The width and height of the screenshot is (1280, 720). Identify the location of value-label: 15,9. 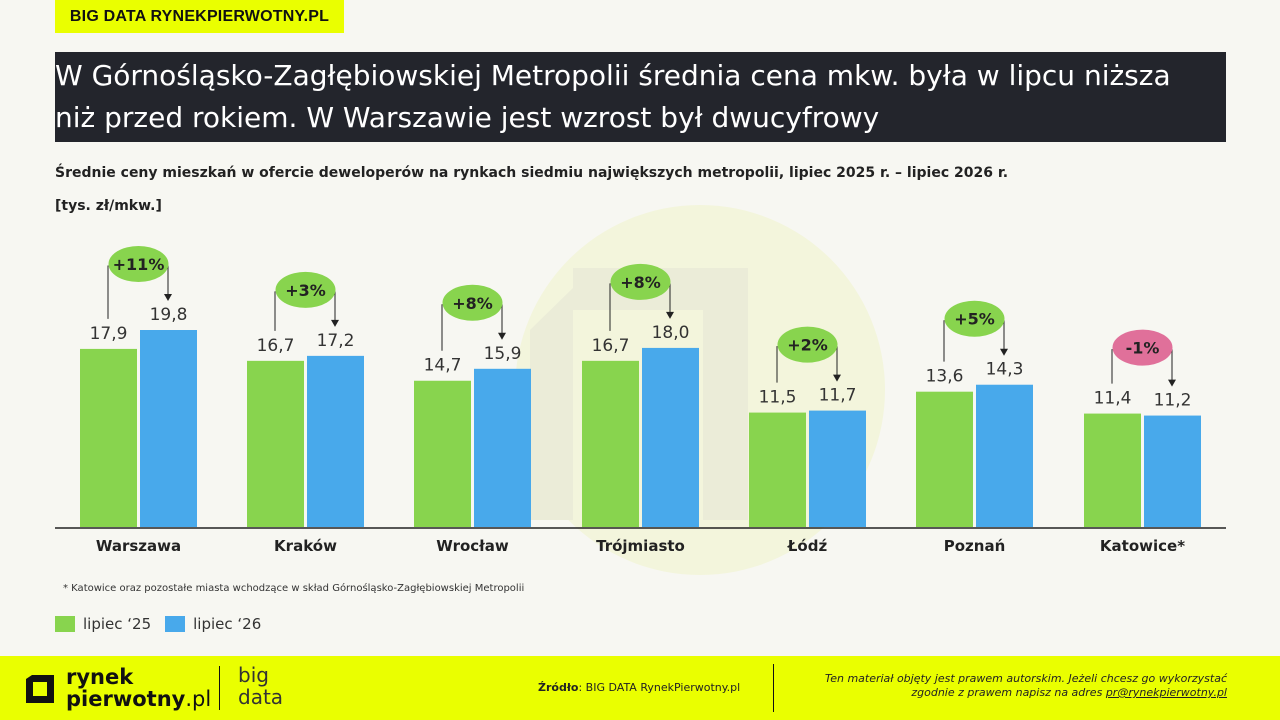
(503, 354).